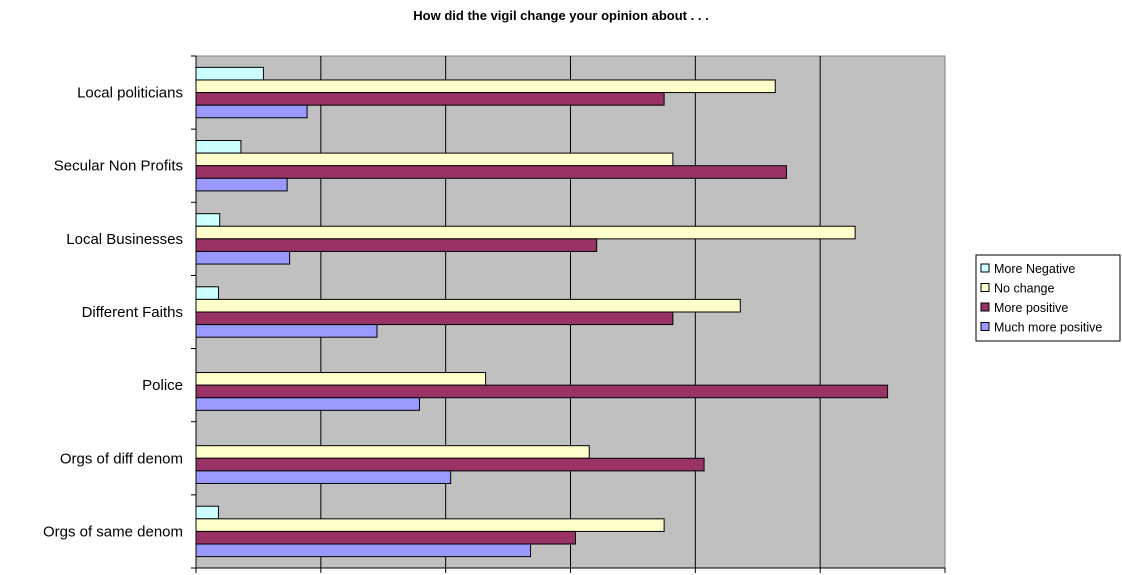 This screenshot has height=575, width=1122. I want to click on legend-label: Much more positive, so click(1048, 328).